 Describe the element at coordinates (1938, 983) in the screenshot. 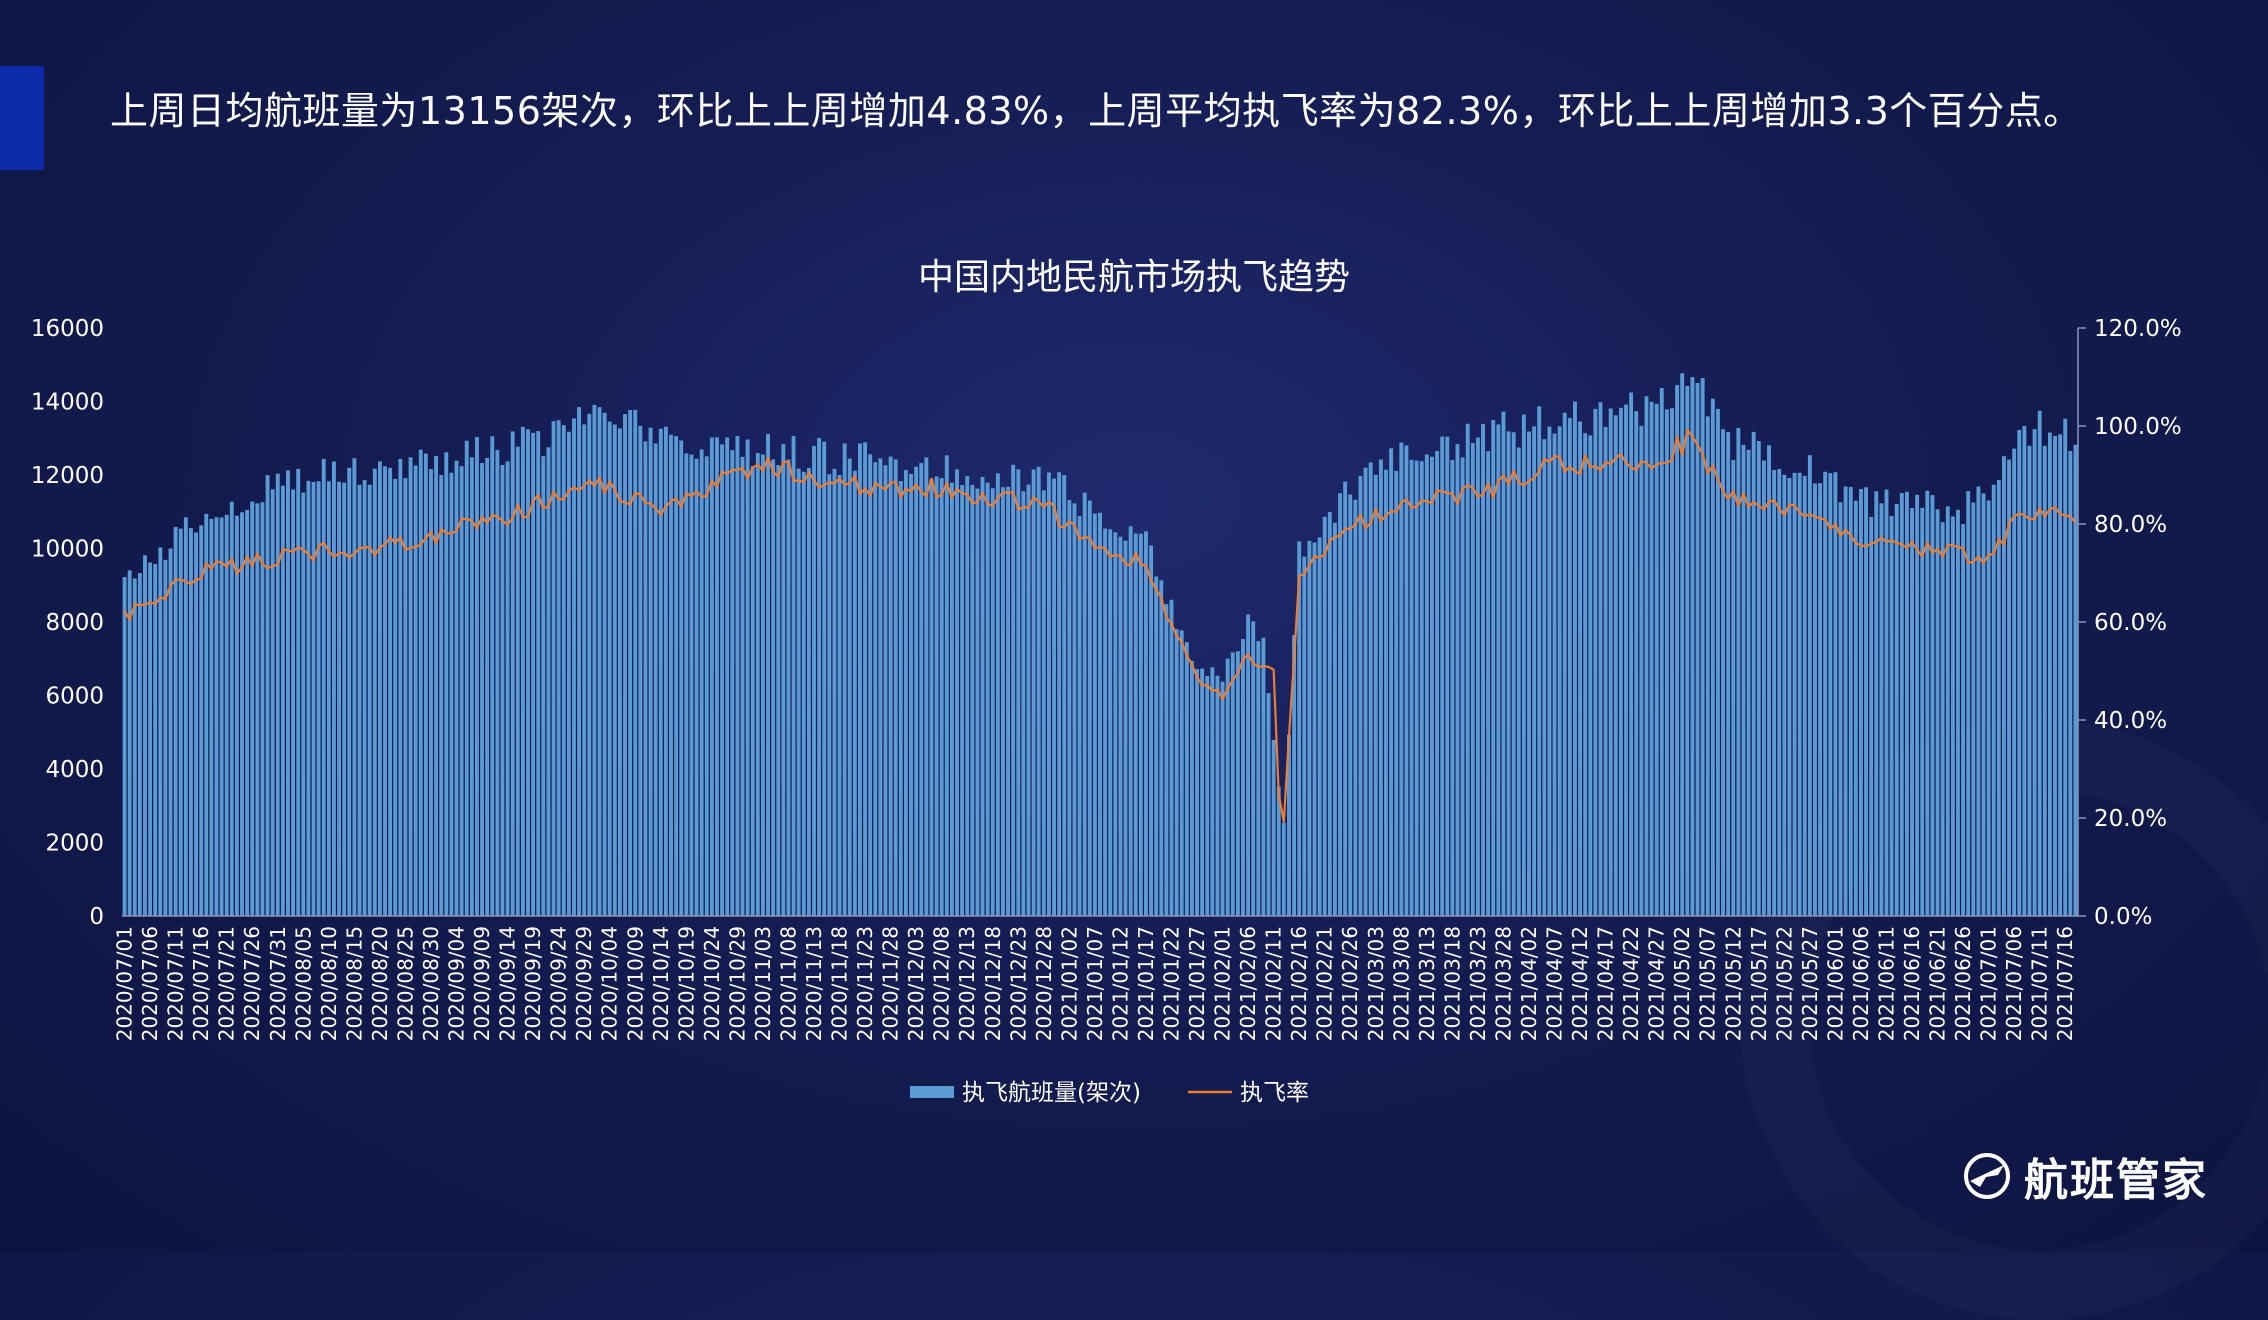

I see `x-tick-label: 2021/06/21` at that location.